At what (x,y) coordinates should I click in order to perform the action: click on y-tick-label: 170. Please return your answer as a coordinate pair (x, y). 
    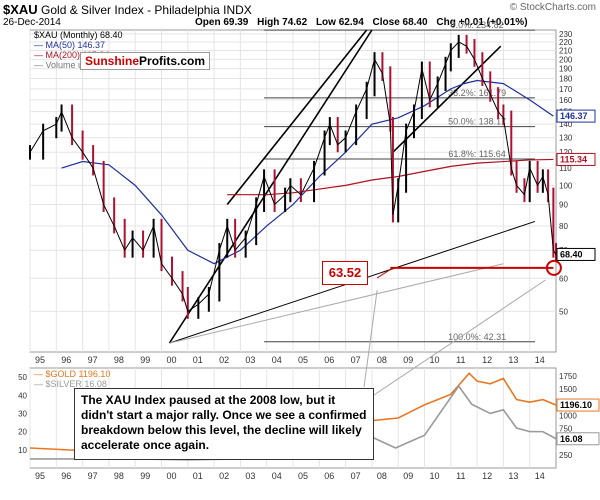
    Looking at the image, I should click on (566, 89).